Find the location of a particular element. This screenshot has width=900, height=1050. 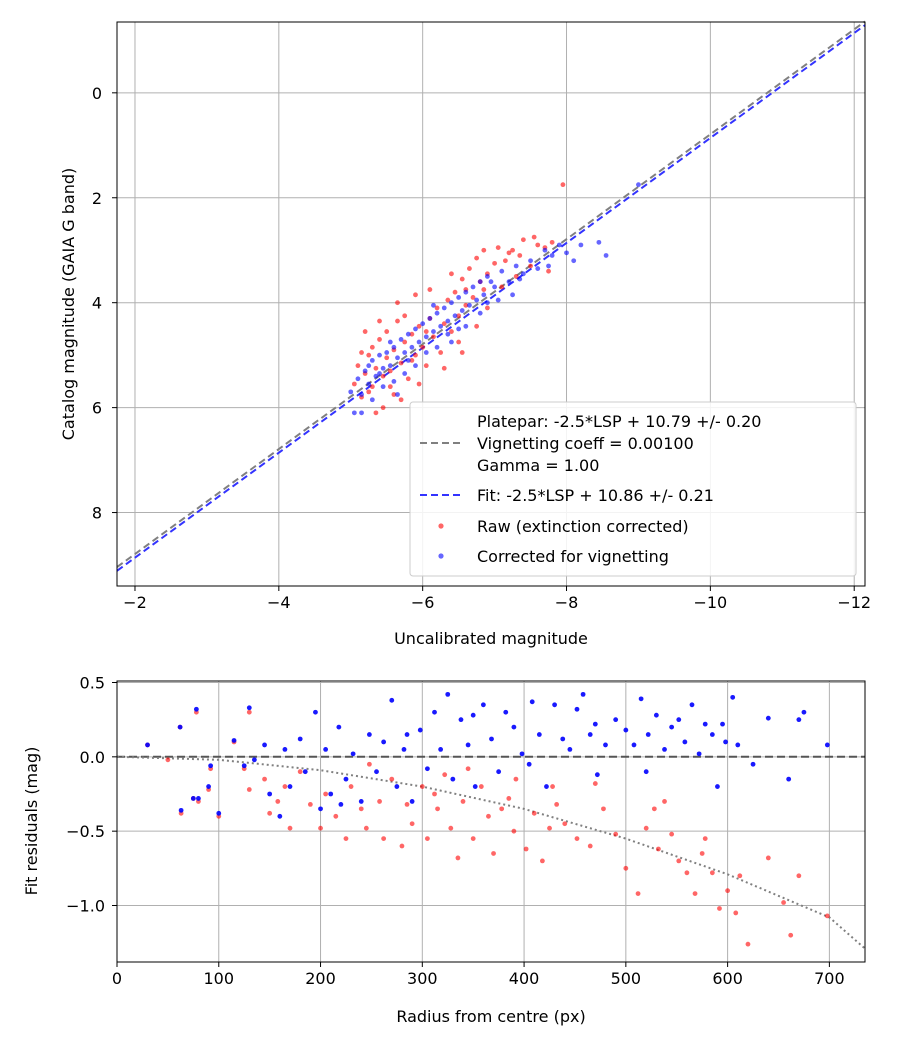

legend-gamma-text: Gamma = 1.00 is located at coordinates (538, 465).